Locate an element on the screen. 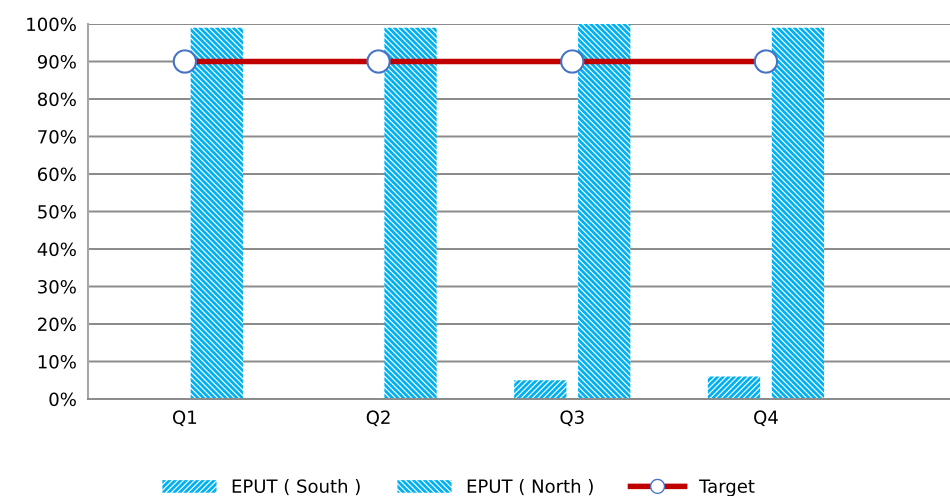 This screenshot has width=950, height=496. y-tick-label: 30% is located at coordinates (57, 287).